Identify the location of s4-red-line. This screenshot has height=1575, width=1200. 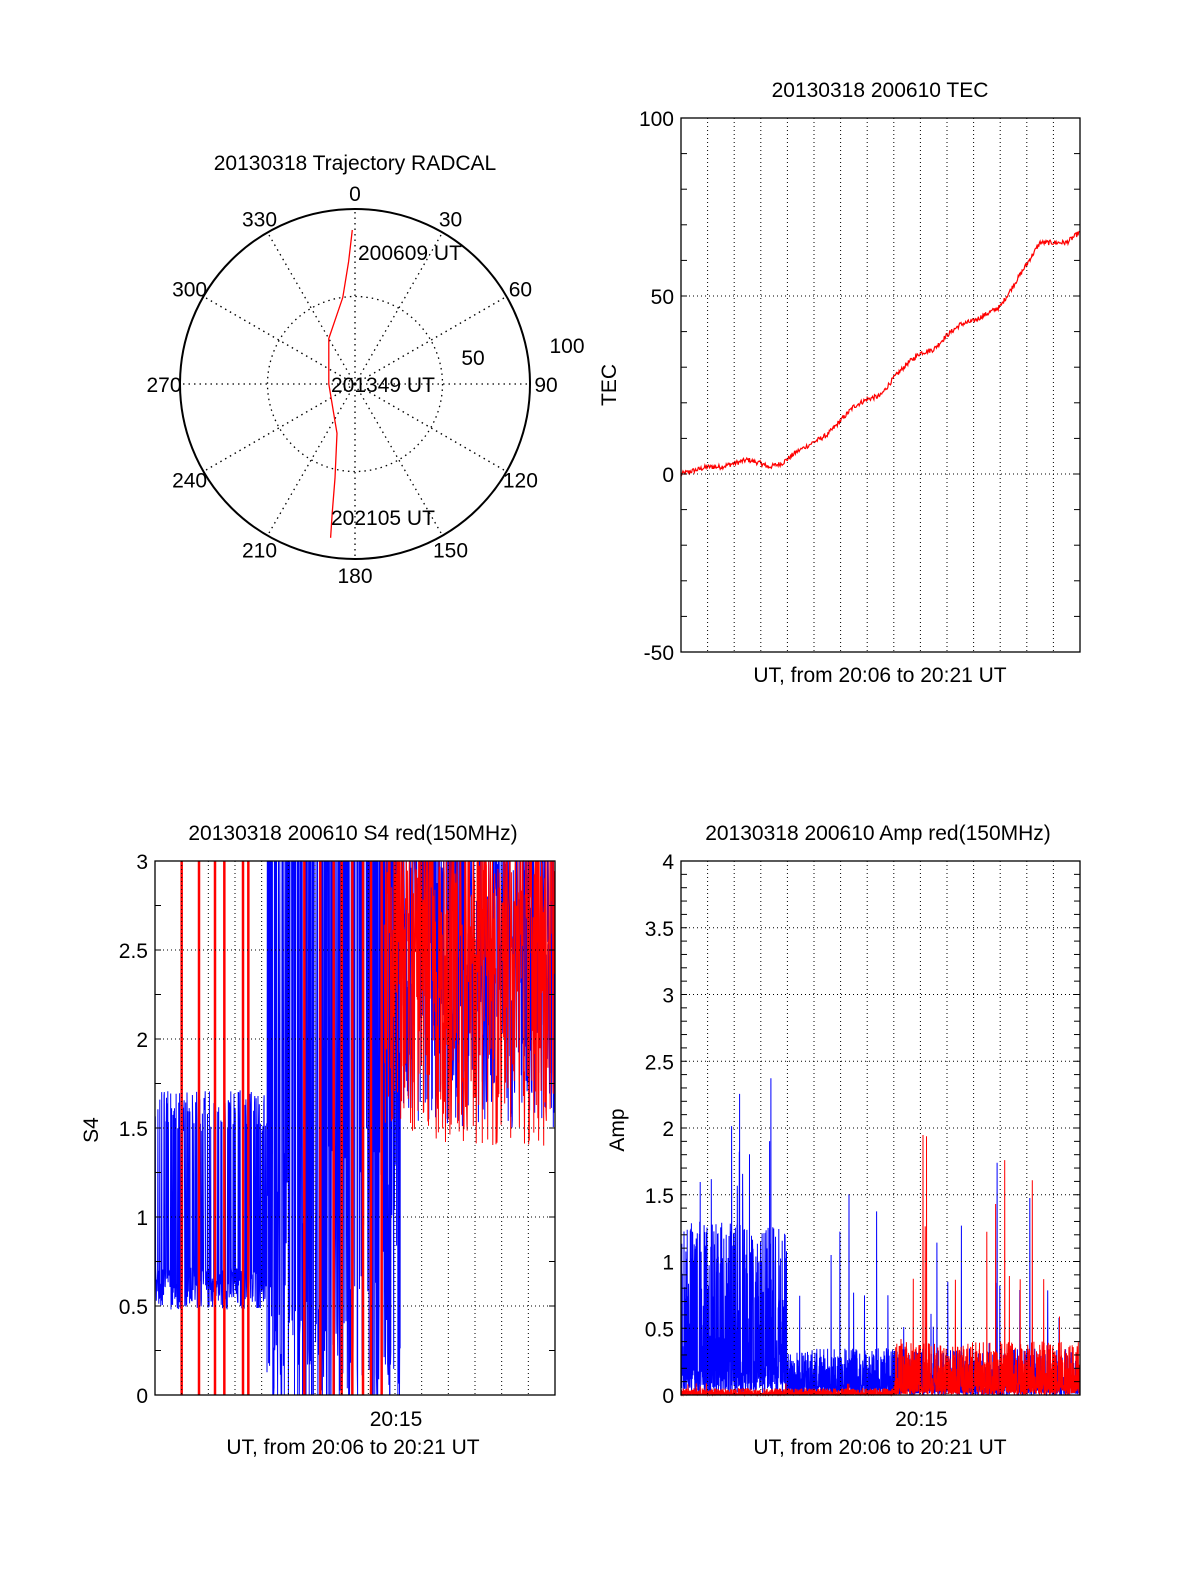
(469, 1003).